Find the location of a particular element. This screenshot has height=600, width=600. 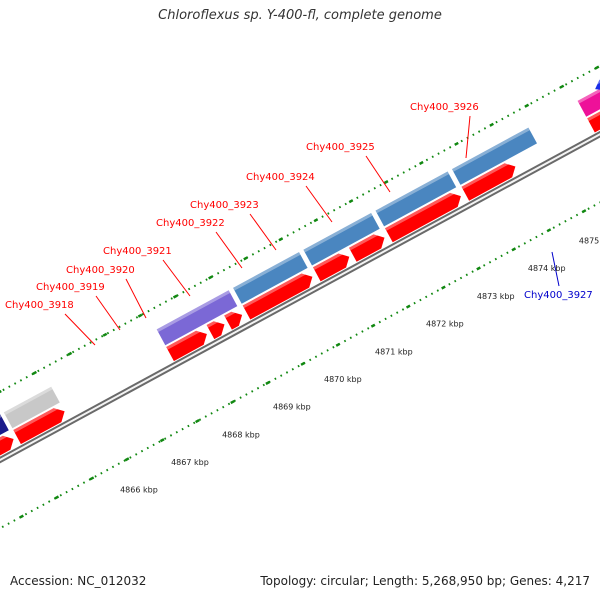

feature-gray-body is located at coordinates (31, 407).